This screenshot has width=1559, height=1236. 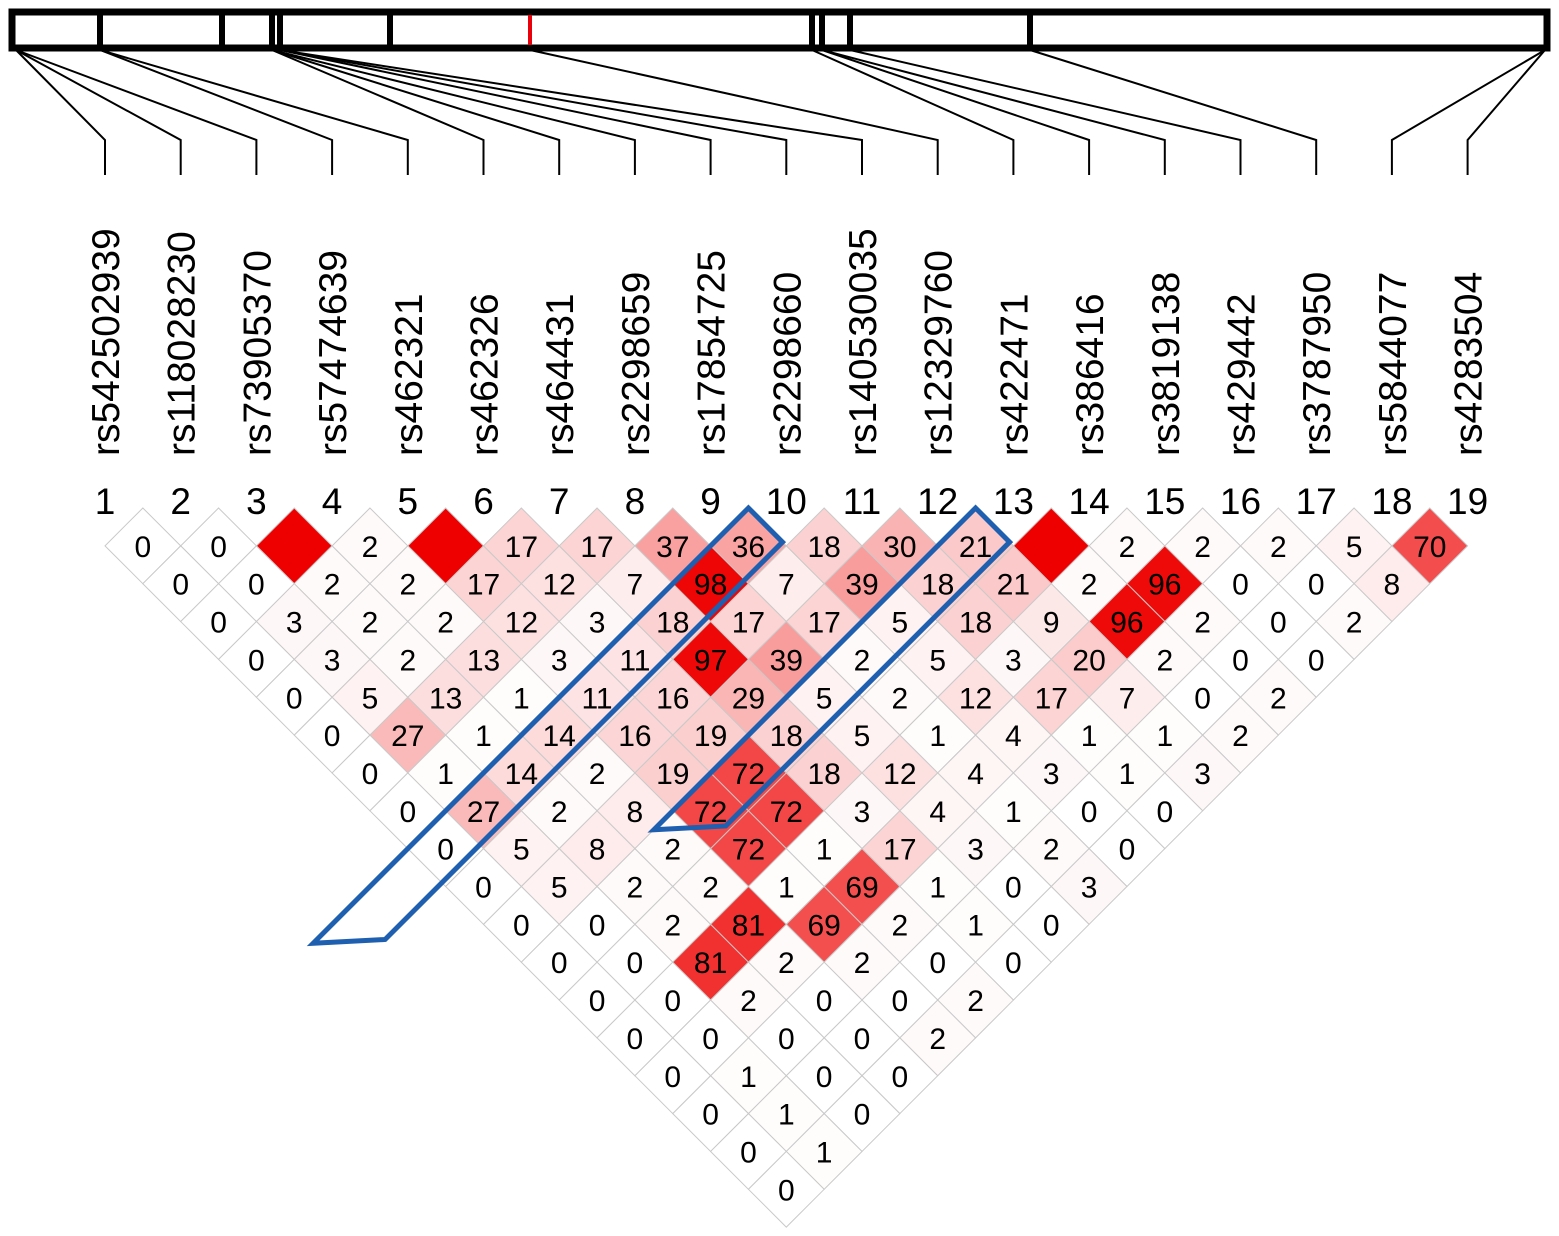 I want to click on snp-index-14: 14, so click(x=1089, y=501).